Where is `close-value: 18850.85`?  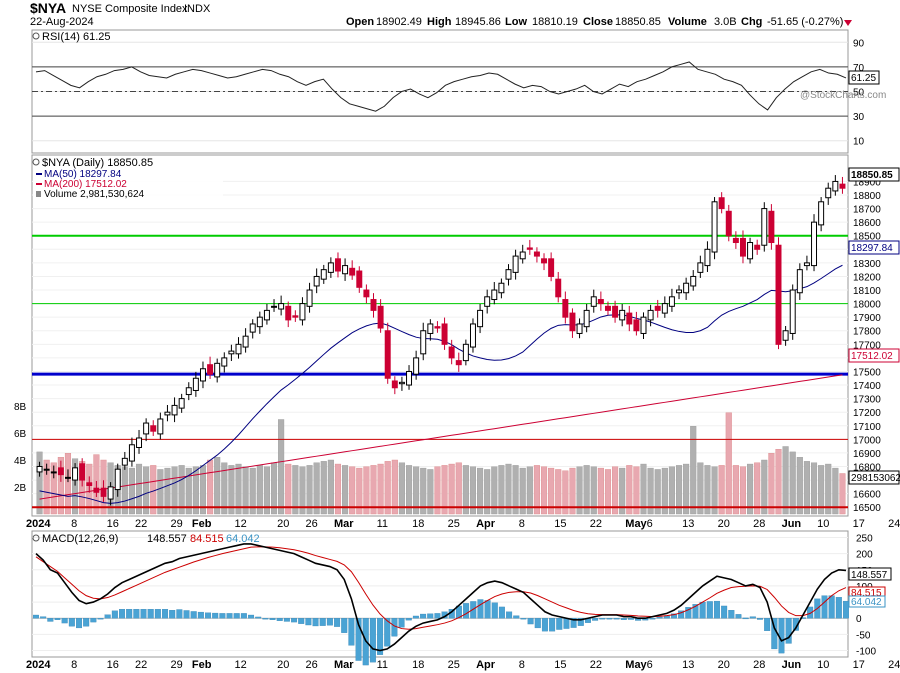 close-value: 18850.85 is located at coordinates (638, 22).